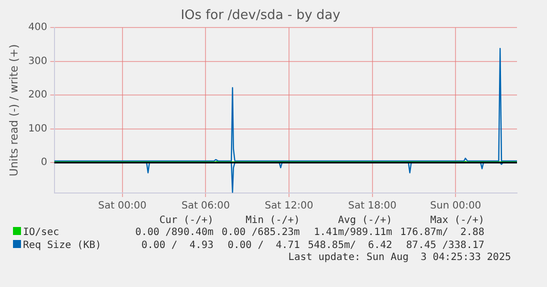 The width and height of the screenshot is (547, 287). I want to click on x-tick-label: Sat 06:00, so click(205, 206).